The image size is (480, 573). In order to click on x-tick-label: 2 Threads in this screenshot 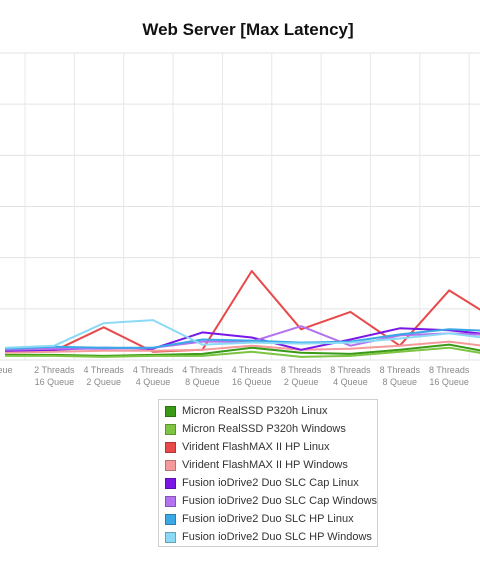, I will do `click(54, 370)`.